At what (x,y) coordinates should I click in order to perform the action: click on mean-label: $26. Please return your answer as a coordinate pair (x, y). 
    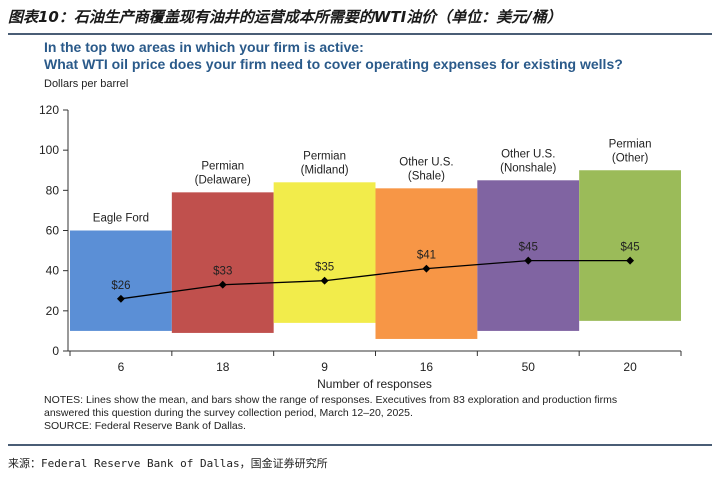
    Looking at the image, I should click on (120, 286).